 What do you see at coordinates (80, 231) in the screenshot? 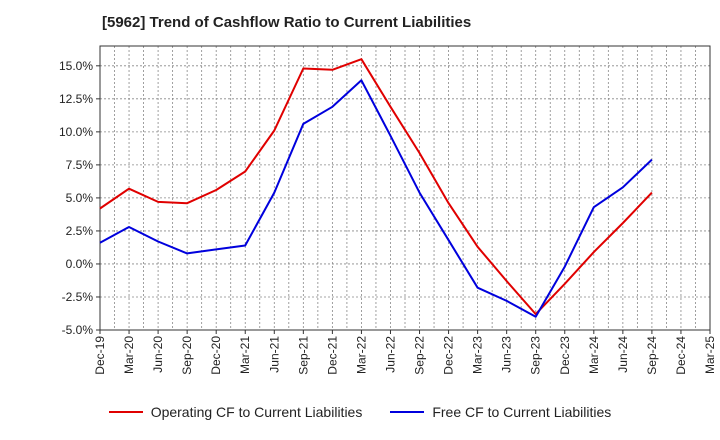
I see `y-tick-label: 2.5%` at bounding box center [80, 231].